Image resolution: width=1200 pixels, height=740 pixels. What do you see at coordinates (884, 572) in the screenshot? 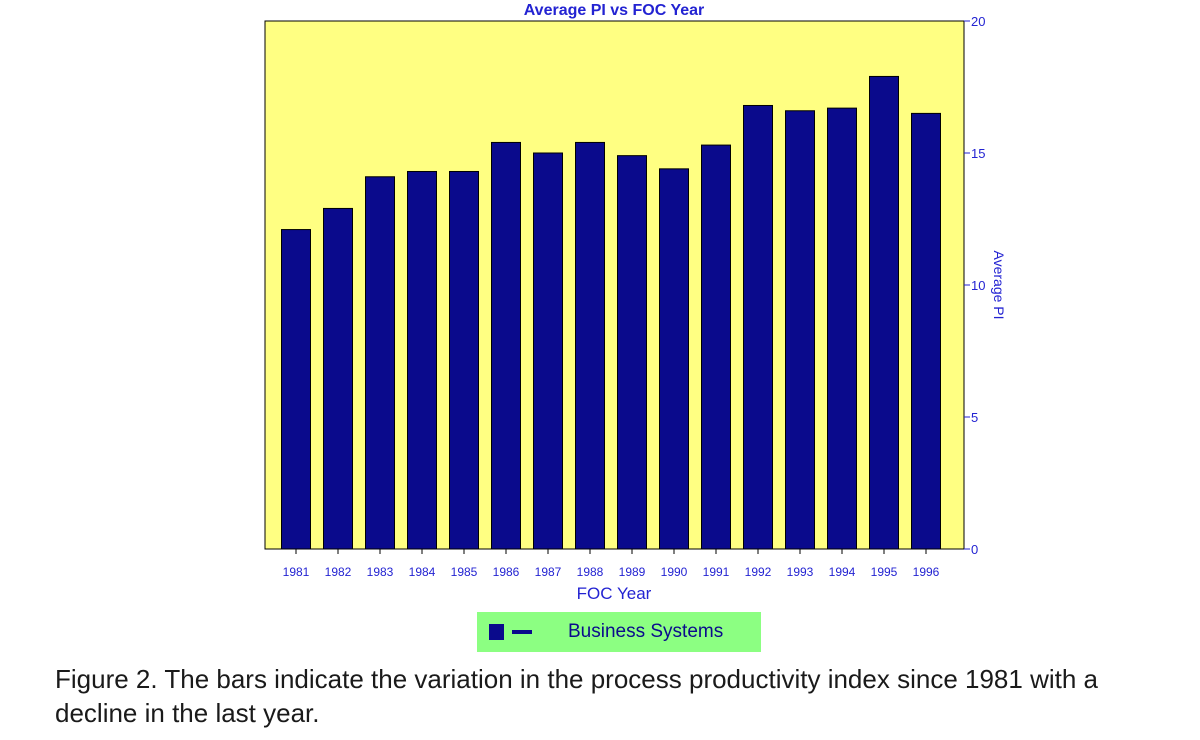
I see `x-tick-label-1995: 1995` at bounding box center [884, 572].